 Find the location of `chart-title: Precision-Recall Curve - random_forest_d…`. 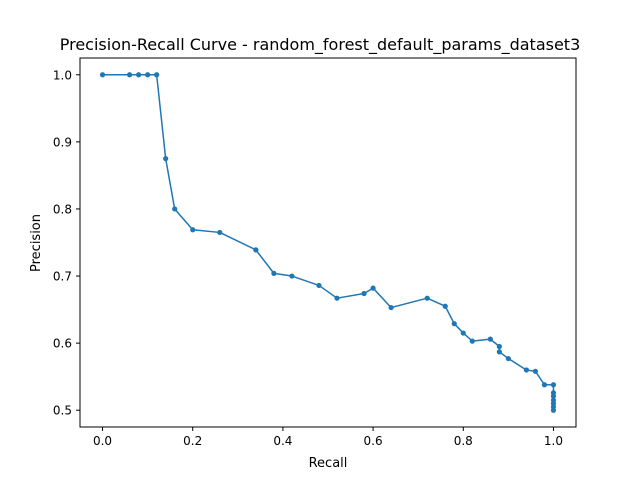

chart-title: Precision-Recall Curve - random_forest_d… is located at coordinates (320, 45).